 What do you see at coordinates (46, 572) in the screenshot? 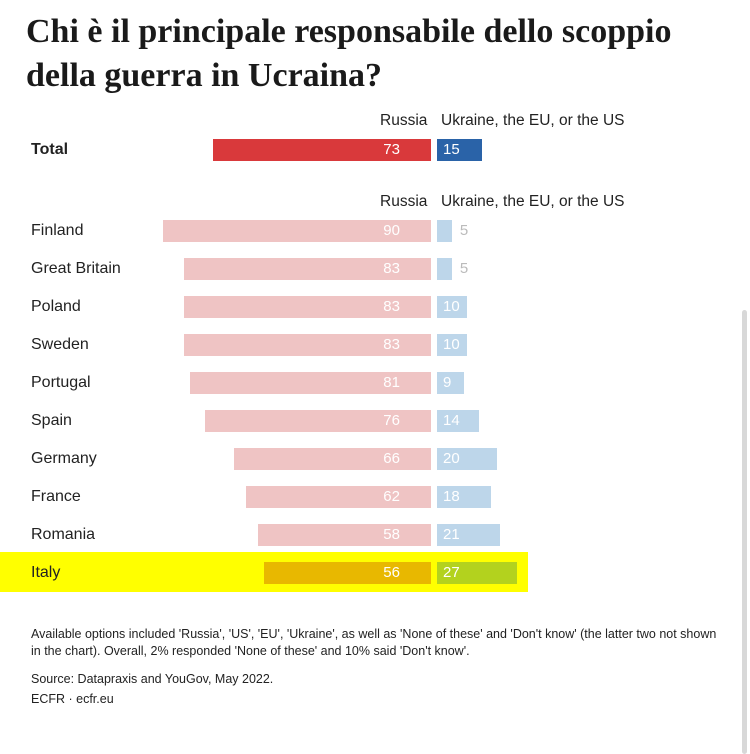
I see `row-label-italy: Italy` at bounding box center [46, 572].